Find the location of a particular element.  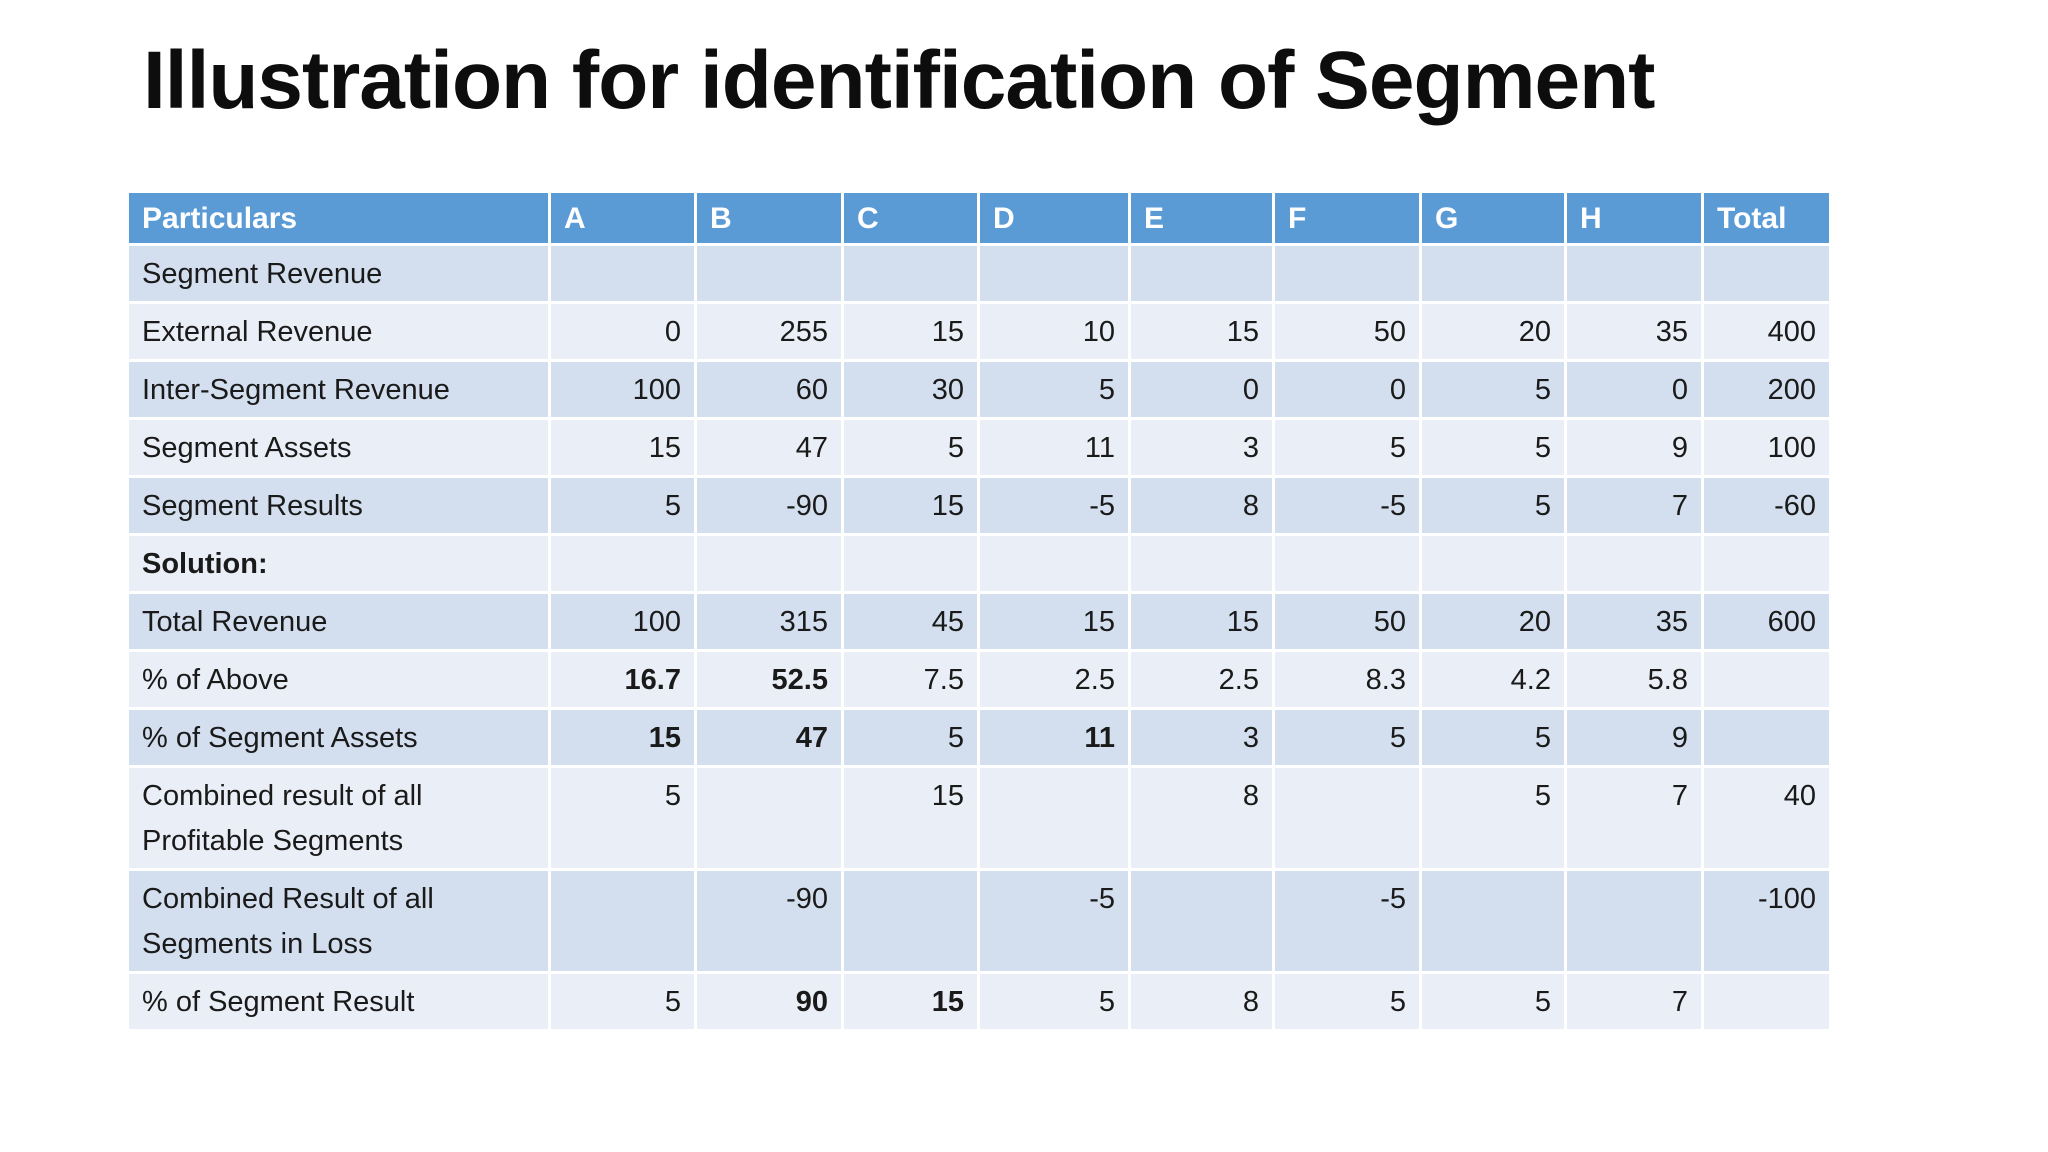

table-cell: 7.5 is located at coordinates (910, 679).